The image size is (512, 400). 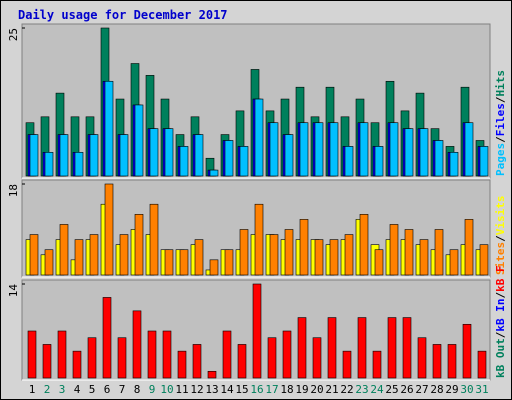 I want to click on legend-entry: Files, so click(x=500, y=119).